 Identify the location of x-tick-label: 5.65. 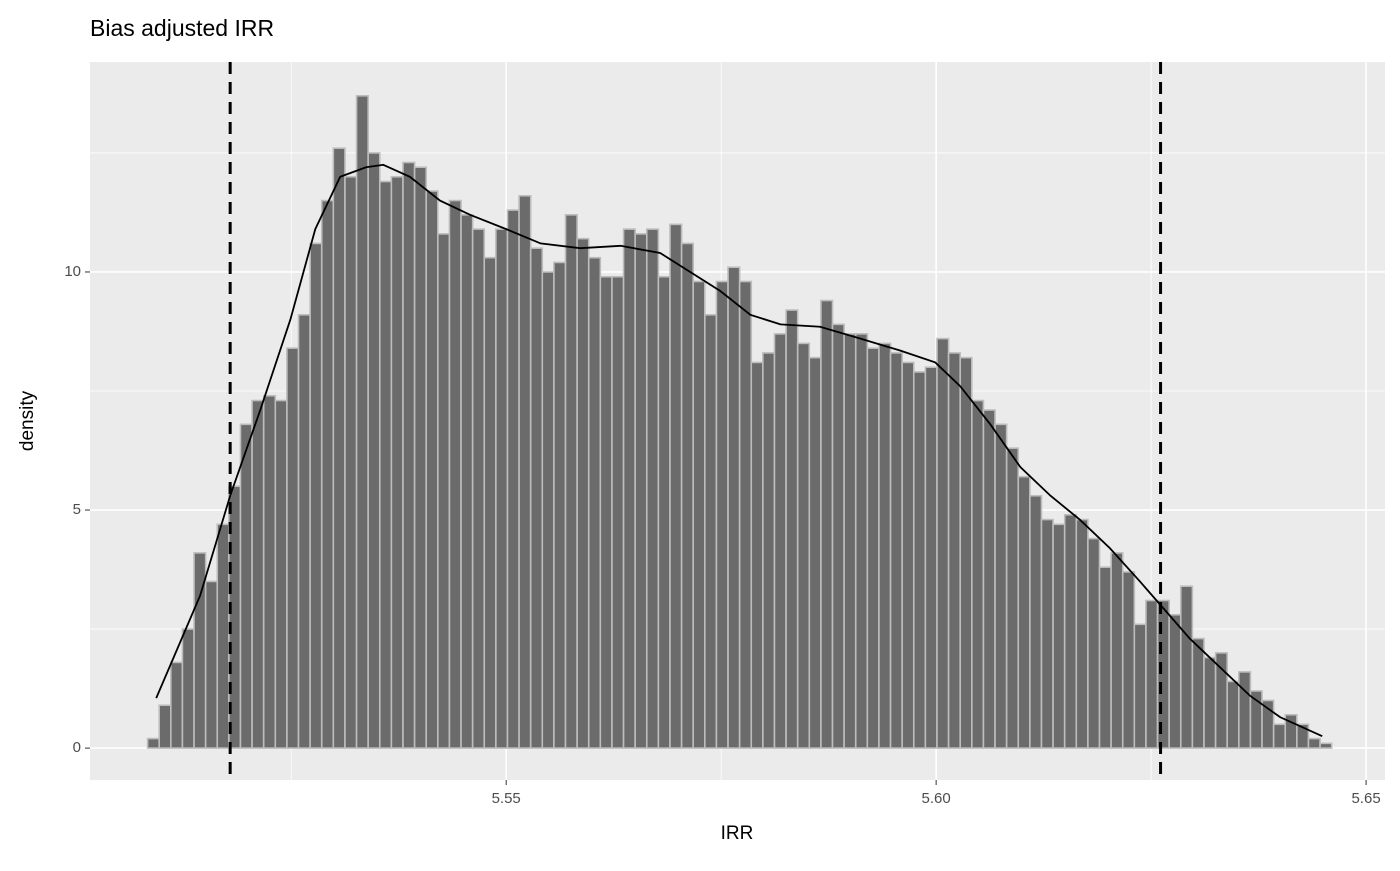
(1365, 798).